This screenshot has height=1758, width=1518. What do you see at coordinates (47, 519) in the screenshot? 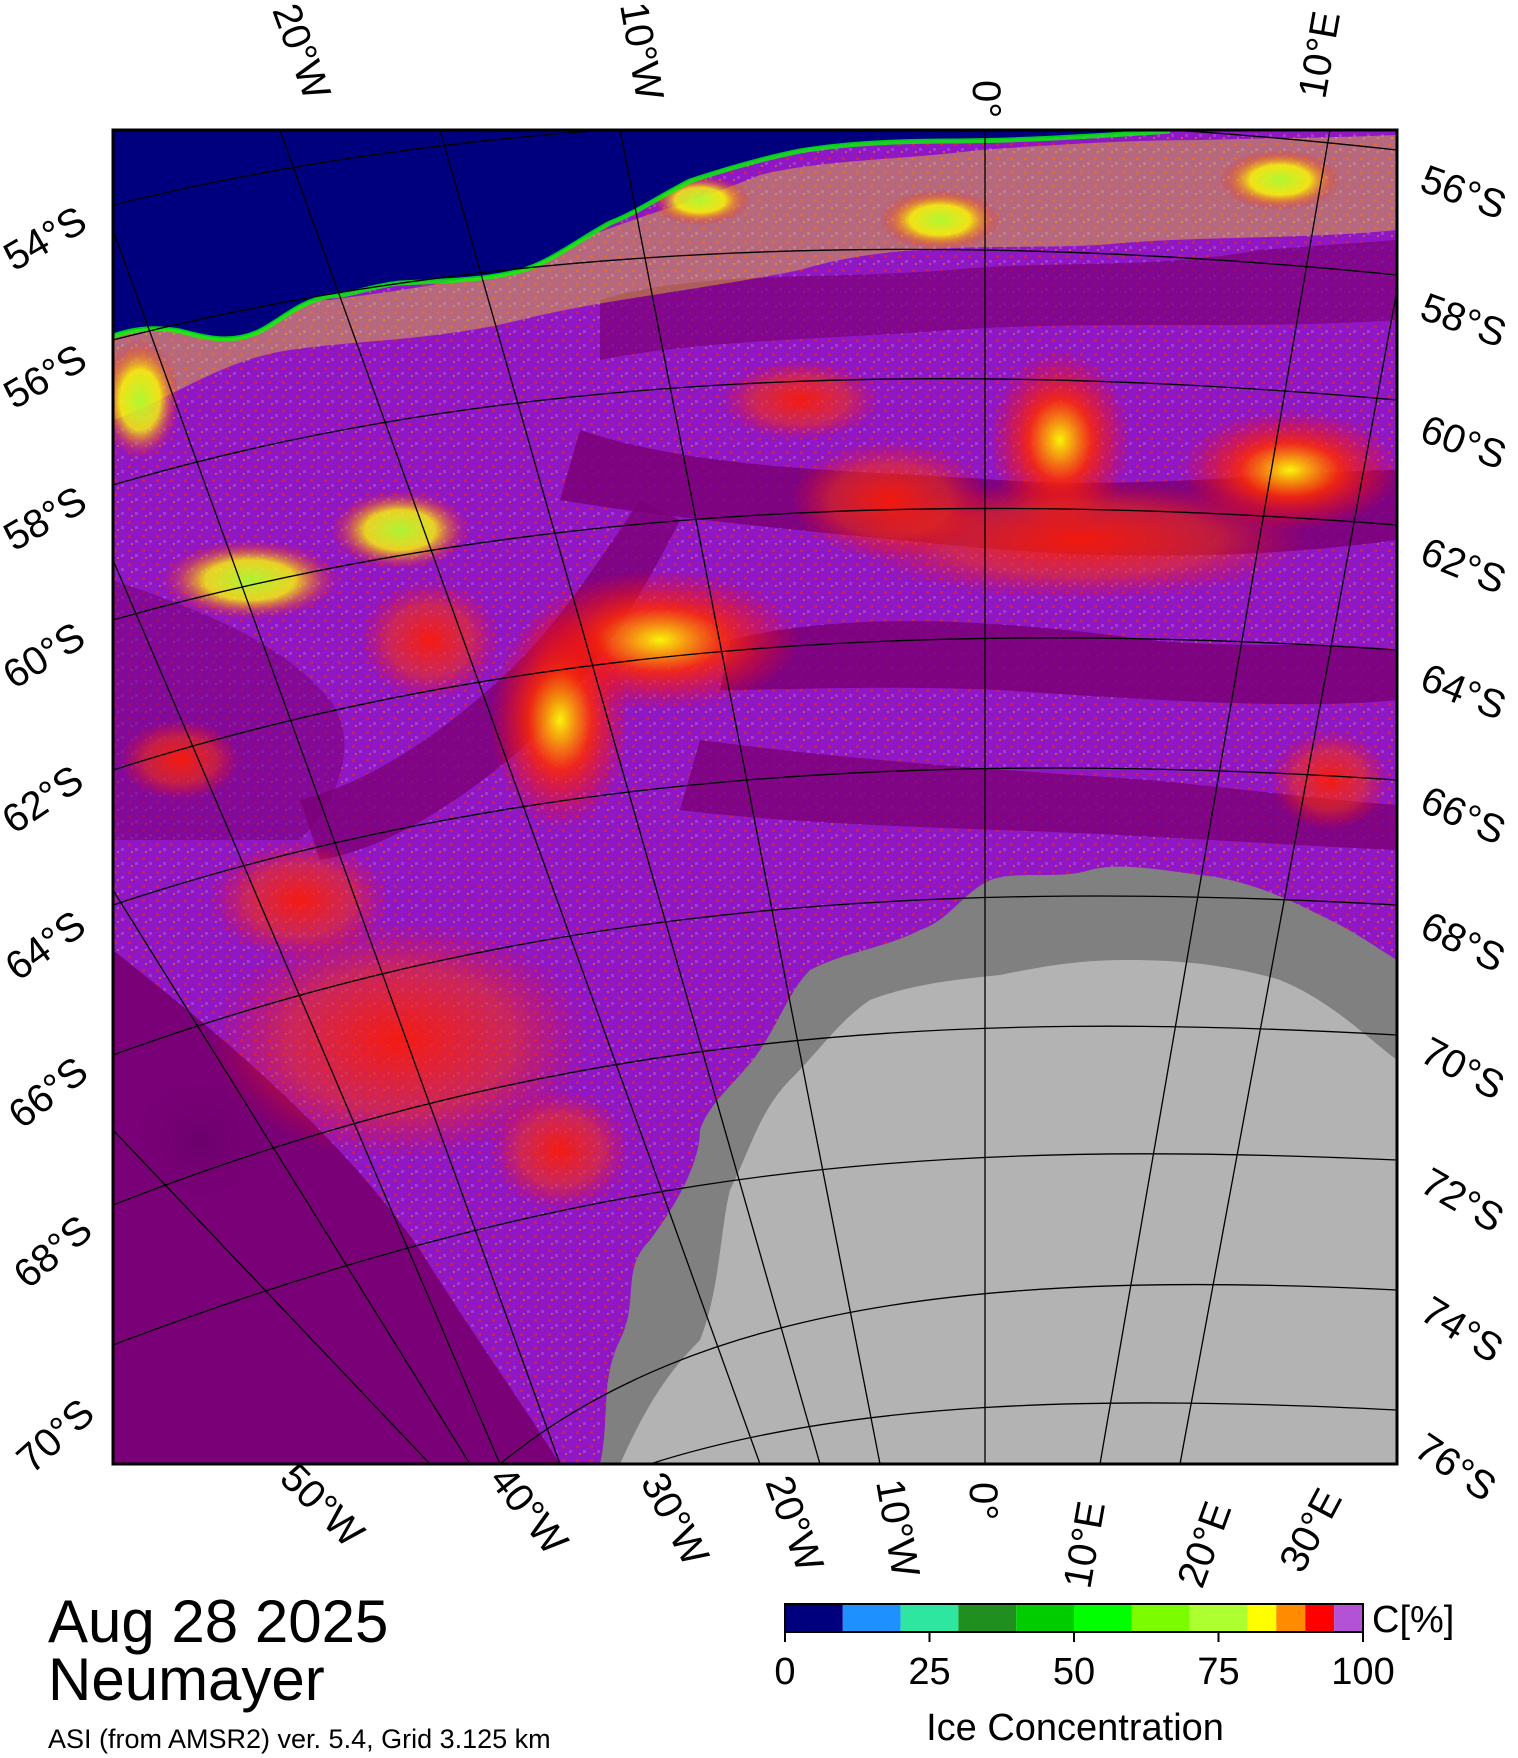
I see `left-lat-label: 58°S` at bounding box center [47, 519].